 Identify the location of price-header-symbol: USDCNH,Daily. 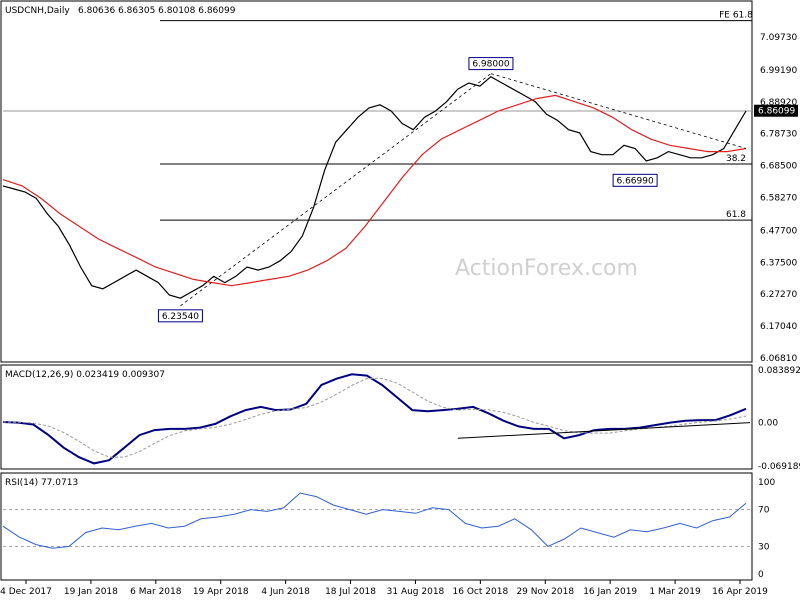
(37, 11).